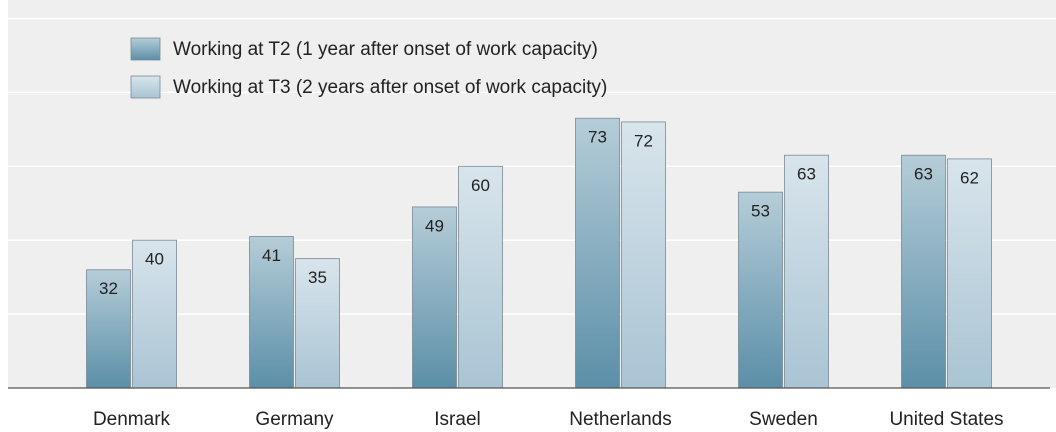  Describe the element at coordinates (946, 419) in the screenshot. I see `x-tick-label: United States` at that location.